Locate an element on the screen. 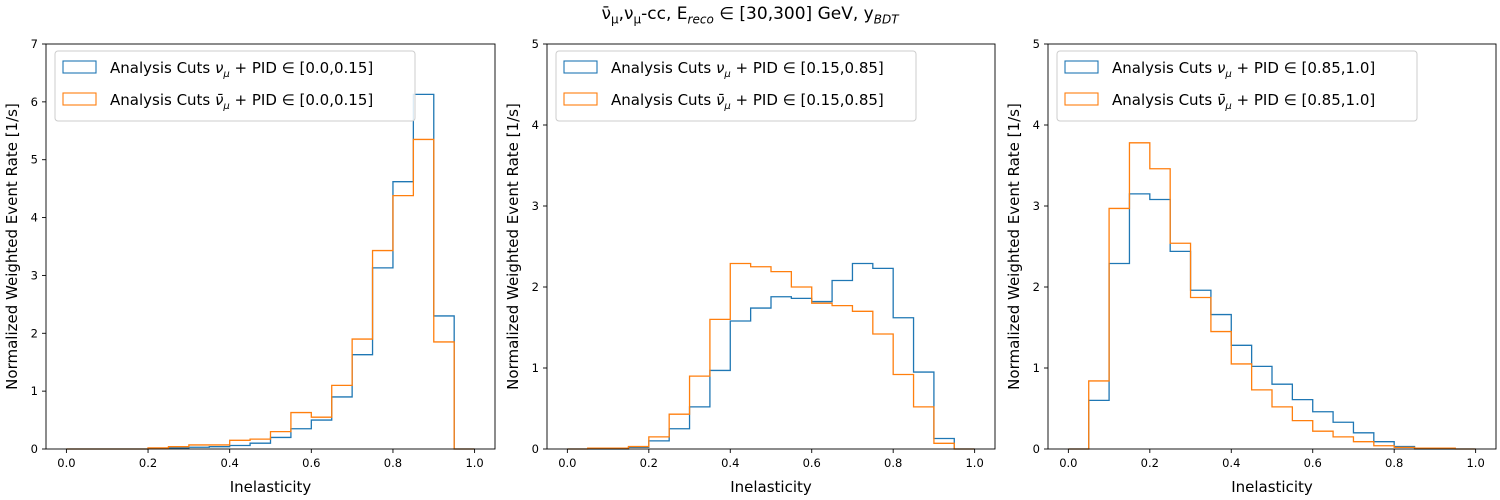 The image size is (1500, 500). figure-title: ν̄μ,νμ-cc, Ereco ∈ [30,300] GeV, yBDT is located at coordinates (750, 15).